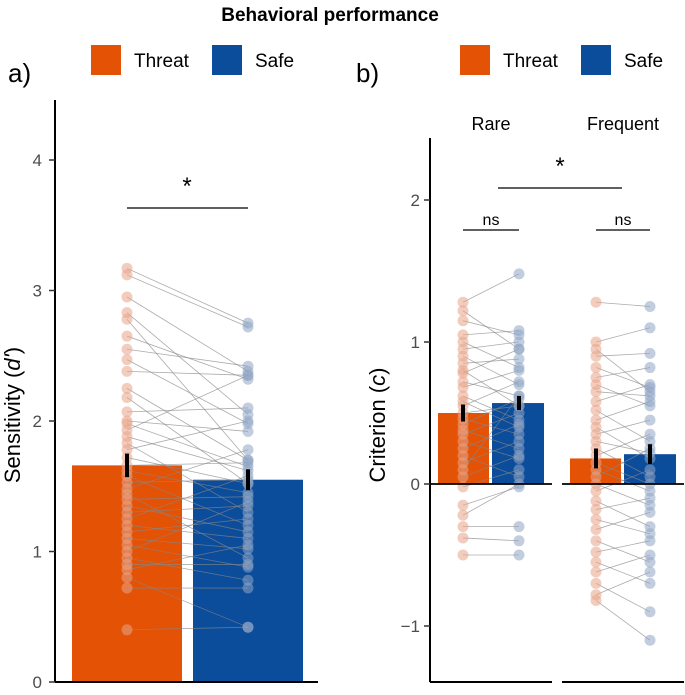  What do you see at coordinates (490, 124) in the screenshot?
I see `facet-label-rare: Rare` at bounding box center [490, 124].